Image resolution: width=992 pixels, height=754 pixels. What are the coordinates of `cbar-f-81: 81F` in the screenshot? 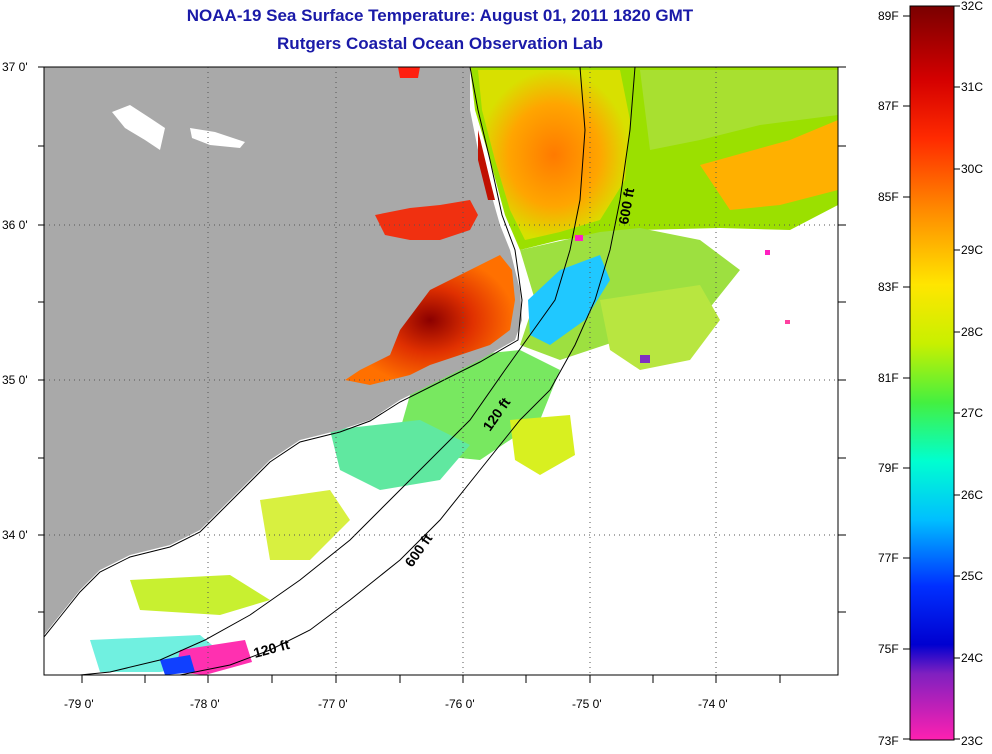 It's located at (888, 378).